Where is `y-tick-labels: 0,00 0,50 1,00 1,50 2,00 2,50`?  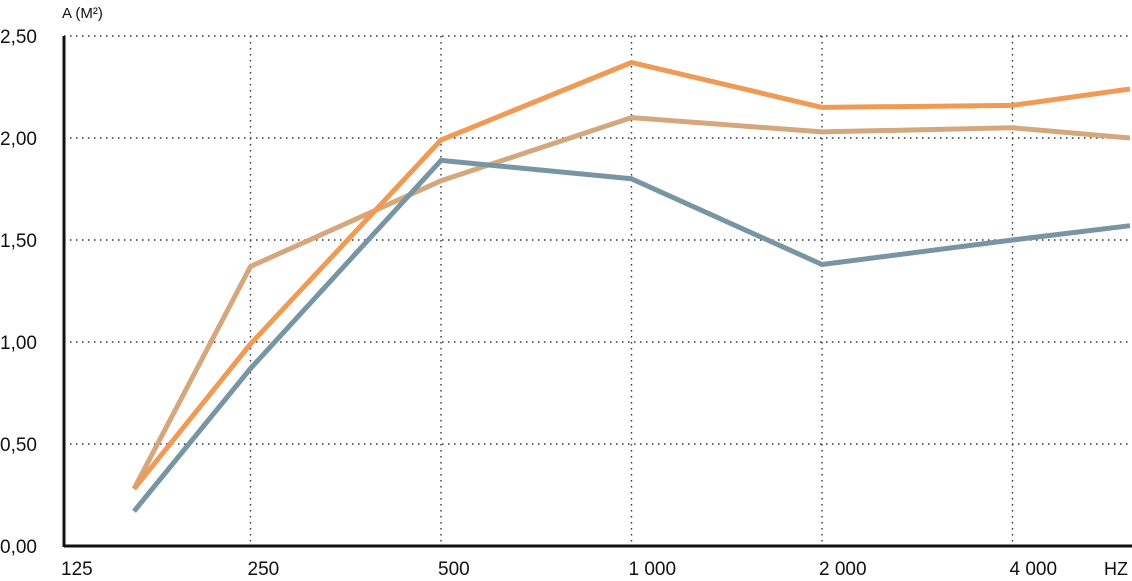
y-tick-labels: 0,00 0,50 1,00 1,50 2,00 2,50 is located at coordinates (18, 292).